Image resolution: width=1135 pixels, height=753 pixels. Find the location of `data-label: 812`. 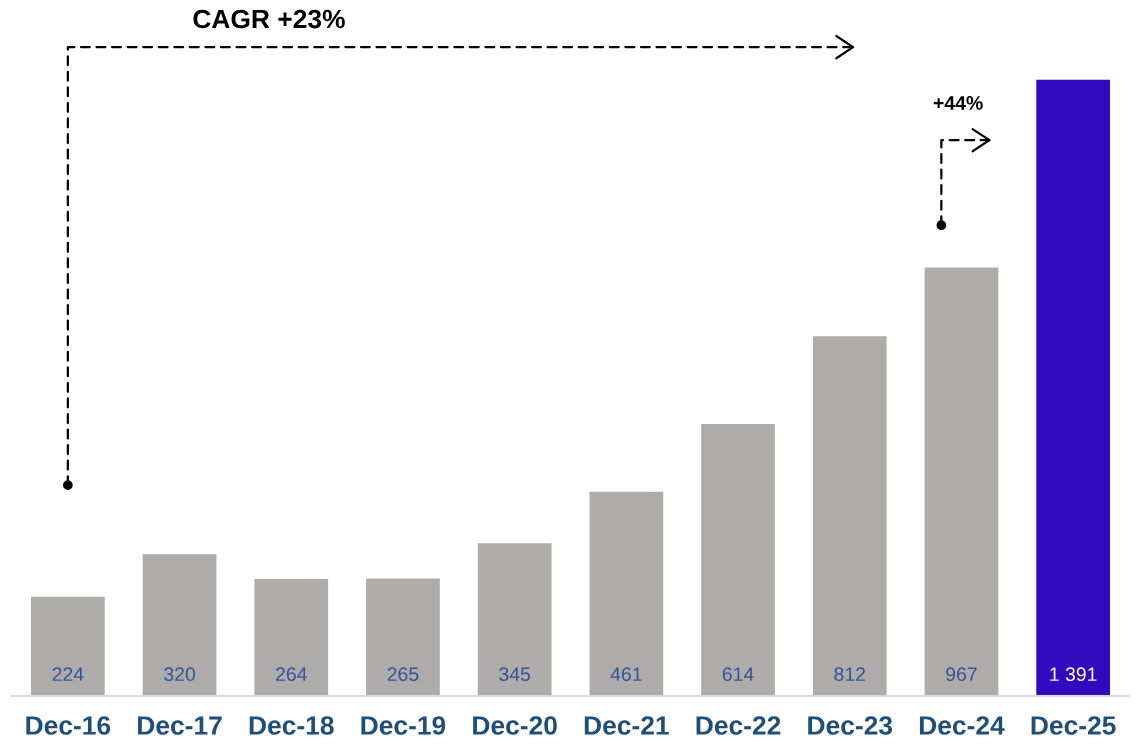

data-label: 812 is located at coordinates (849, 674).